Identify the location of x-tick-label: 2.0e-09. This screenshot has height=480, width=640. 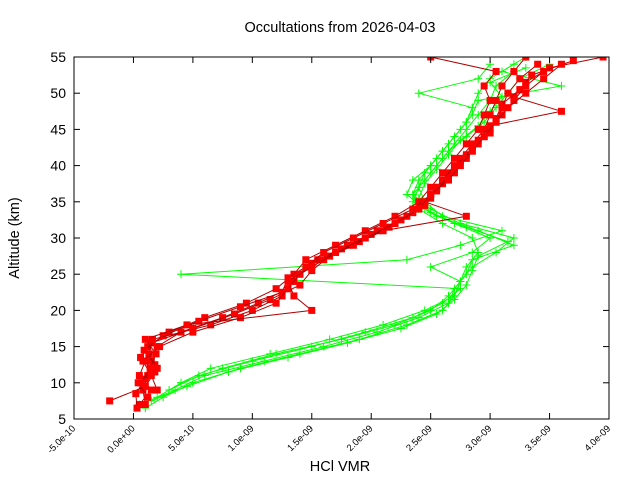
(360, 438).